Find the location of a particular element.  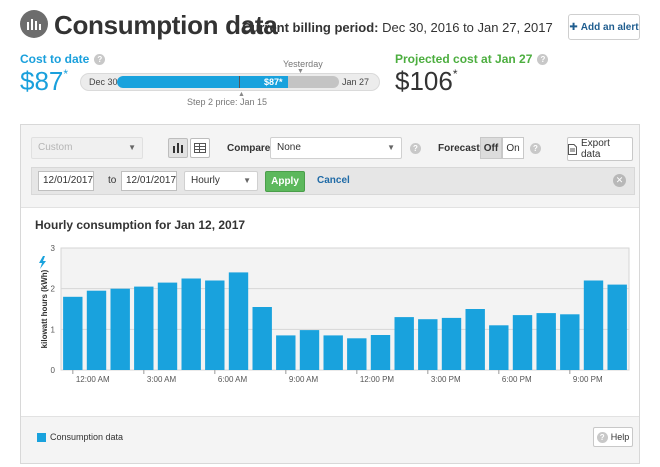

y-tick-label: 3 is located at coordinates (53, 248).